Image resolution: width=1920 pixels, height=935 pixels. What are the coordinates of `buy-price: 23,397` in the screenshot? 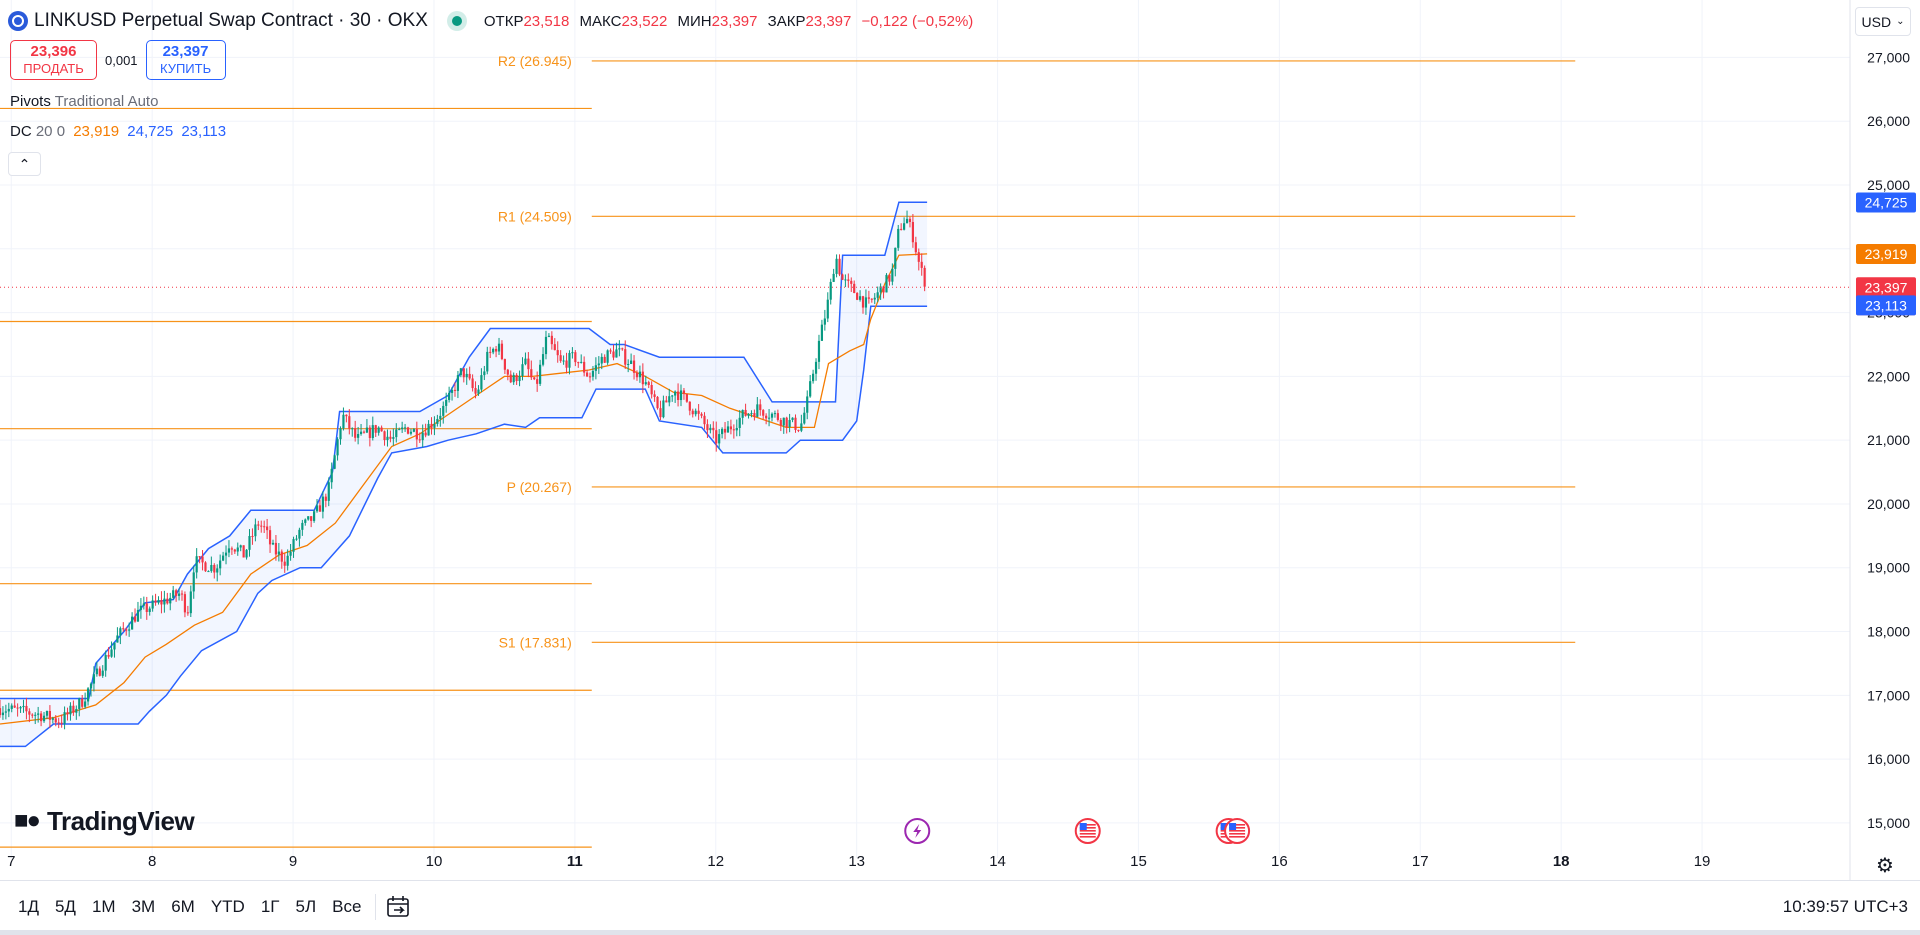 It's located at (185, 51).